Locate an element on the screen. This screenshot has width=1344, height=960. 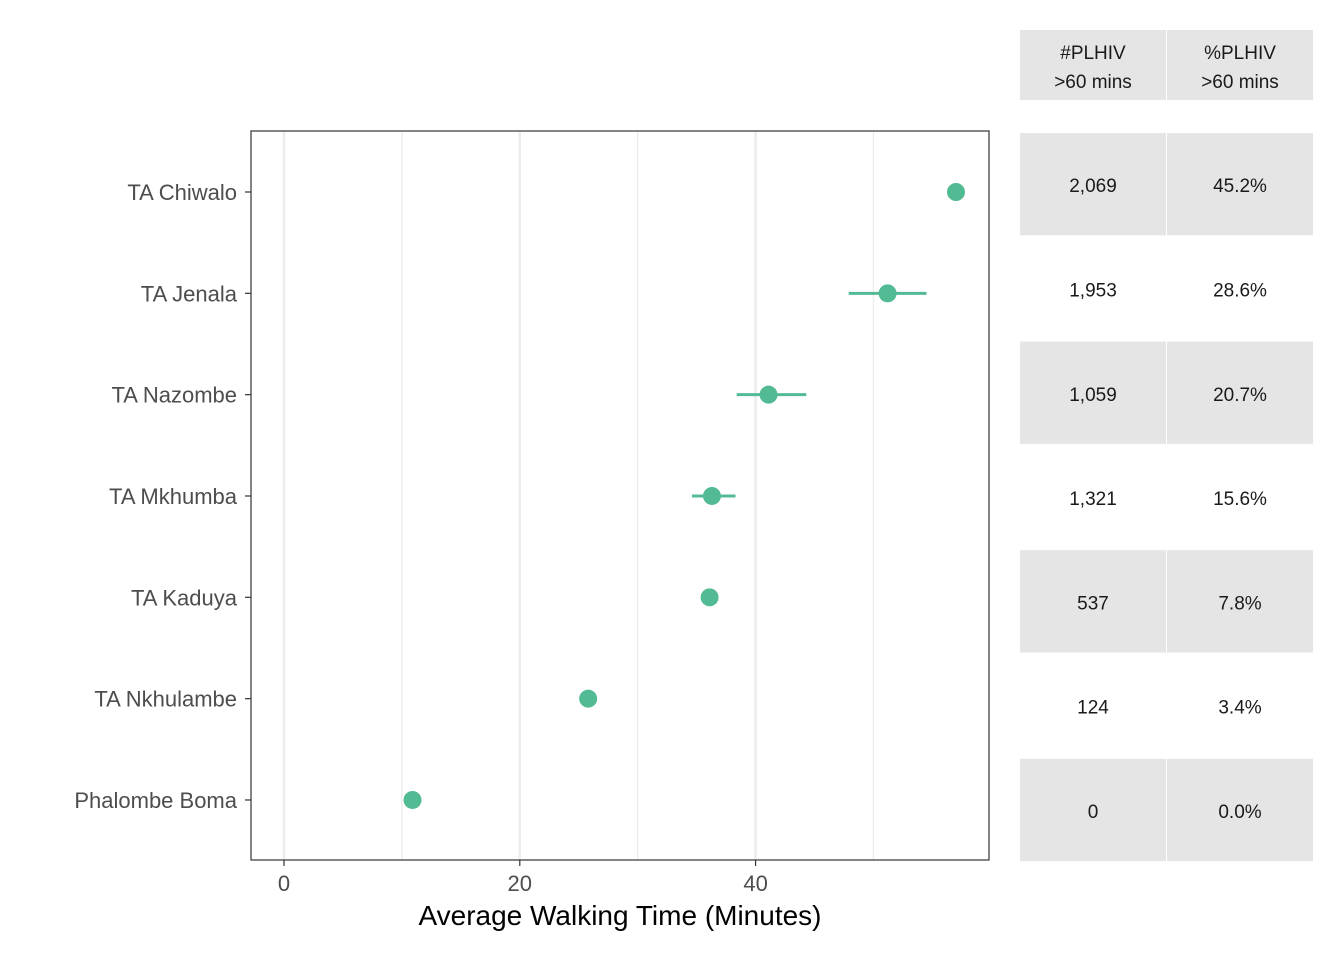
category-label: TA Jenala is located at coordinates (189, 293).